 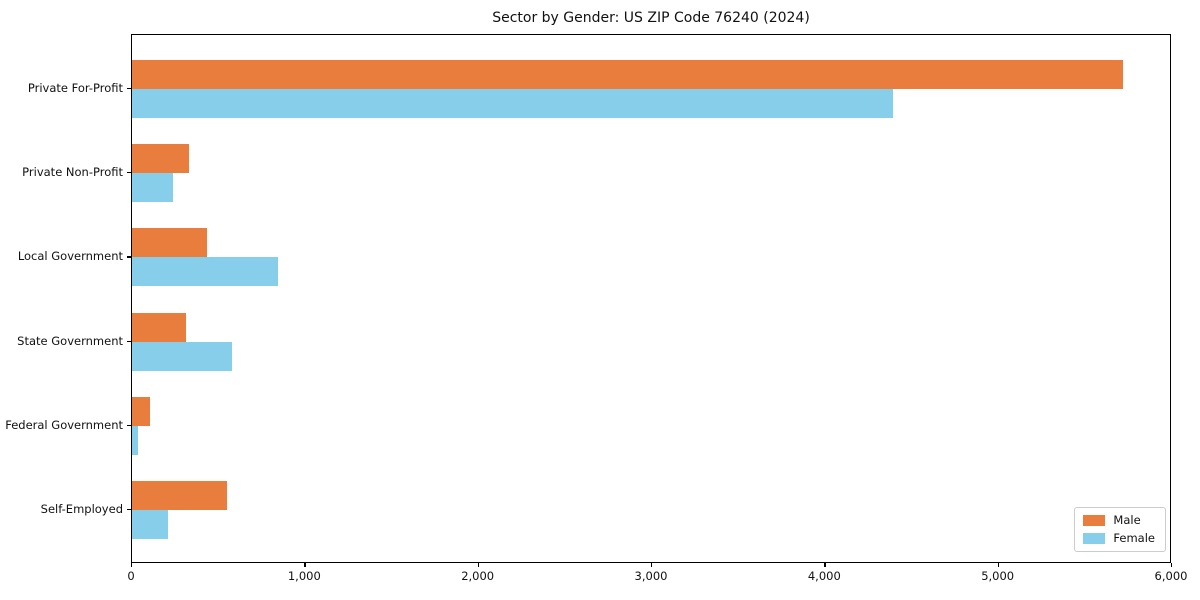 I want to click on legend-label-male: Male, so click(x=1127, y=520).